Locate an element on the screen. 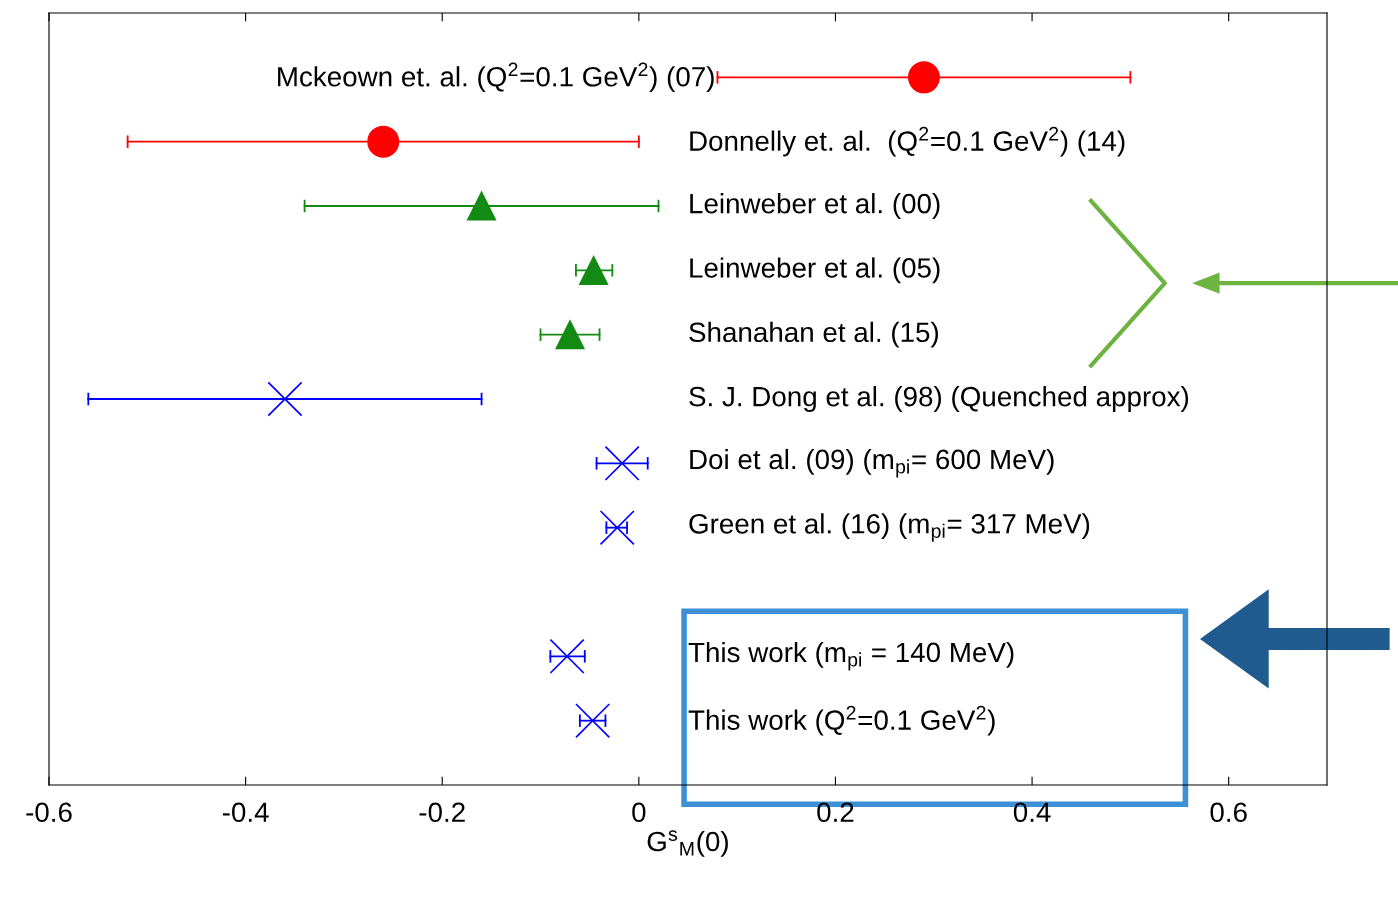 This screenshot has width=1398, height=905. y-tick-label: S. J. Dong et al. (98) (Quenched approx) is located at coordinates (939, 399).